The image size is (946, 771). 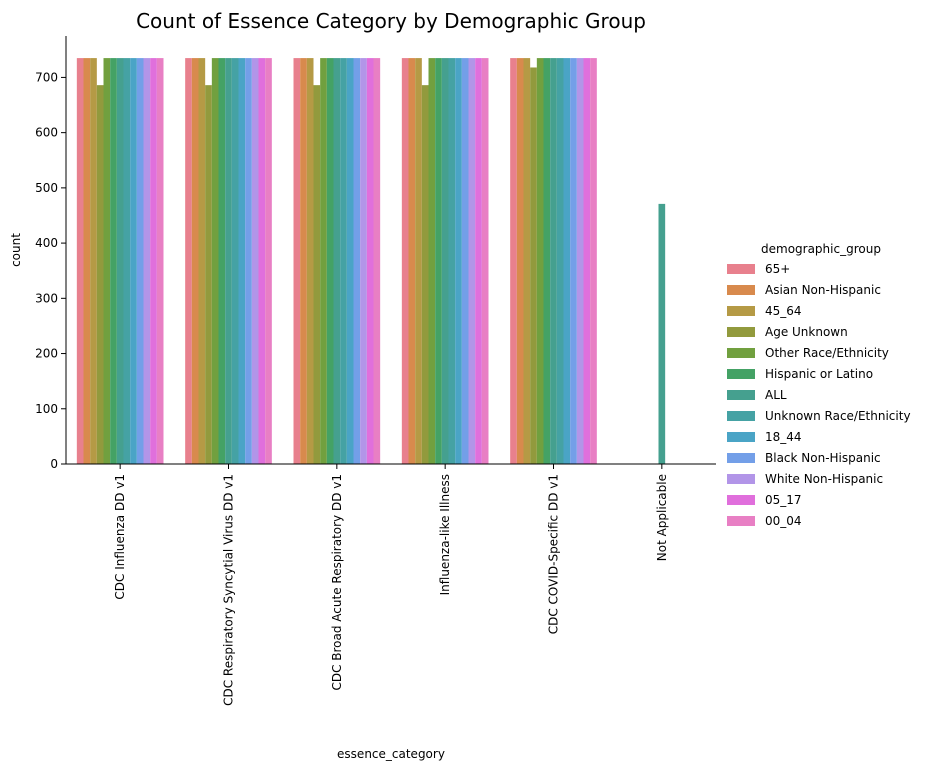 What do you see at coordinates (824, 479) in the screenshot?
I see `legend-label: White Non-Hispanic` at bounding box center [824, 479].